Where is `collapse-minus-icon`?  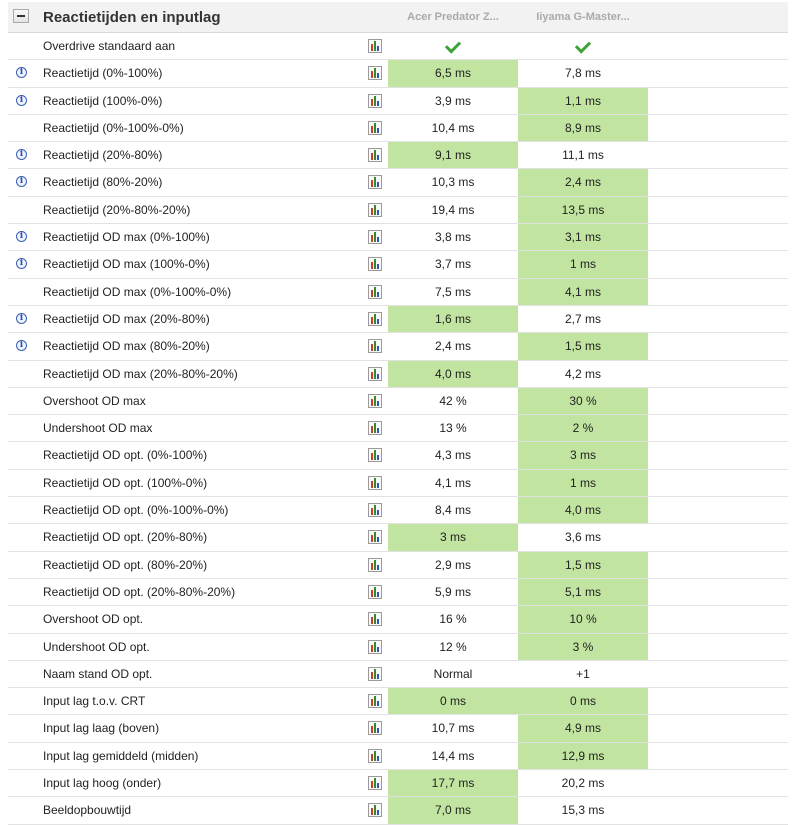 collapse-minus-icon is located at coordinates (21, 16).